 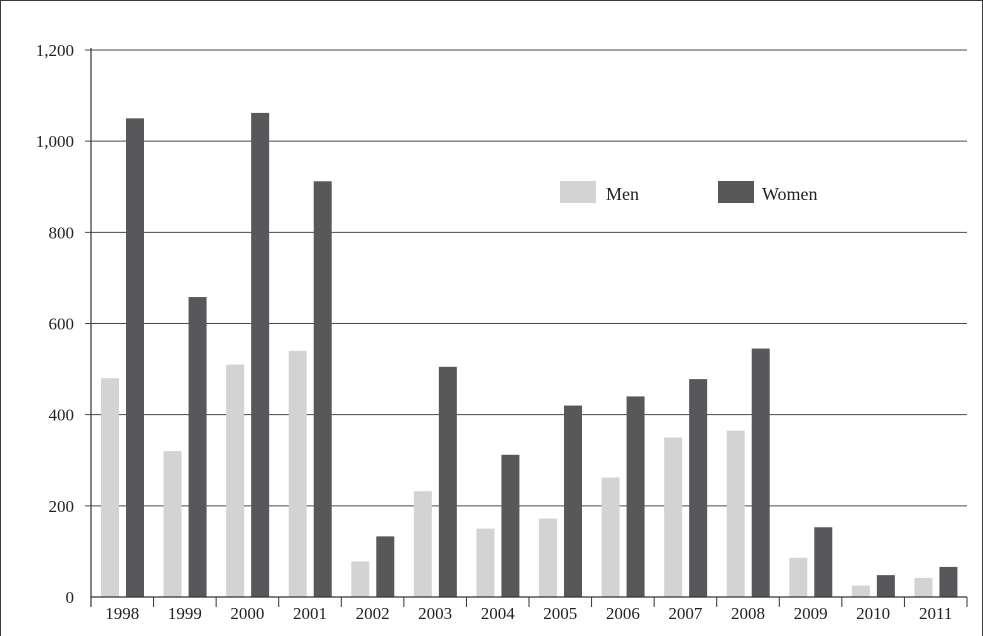 What do you see at coordinates (62, 506) in the screenshot?
I see `y-tick-label: 200` at bounding box center [62, 506].